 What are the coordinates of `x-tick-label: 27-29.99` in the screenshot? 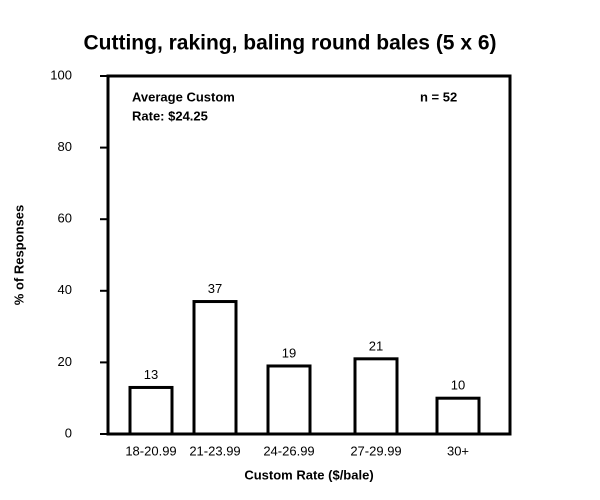 It's located at (375, 450).